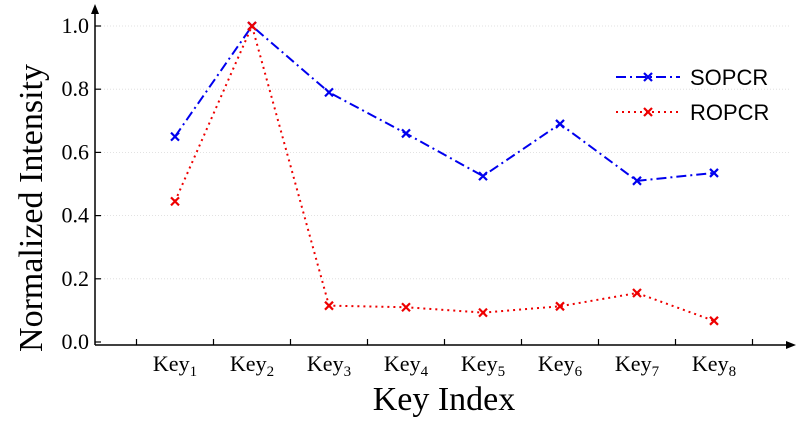  Describe the element at coordinates (444, 399) in the screenshot. I see `x-axis-title: Key Index` at that location.